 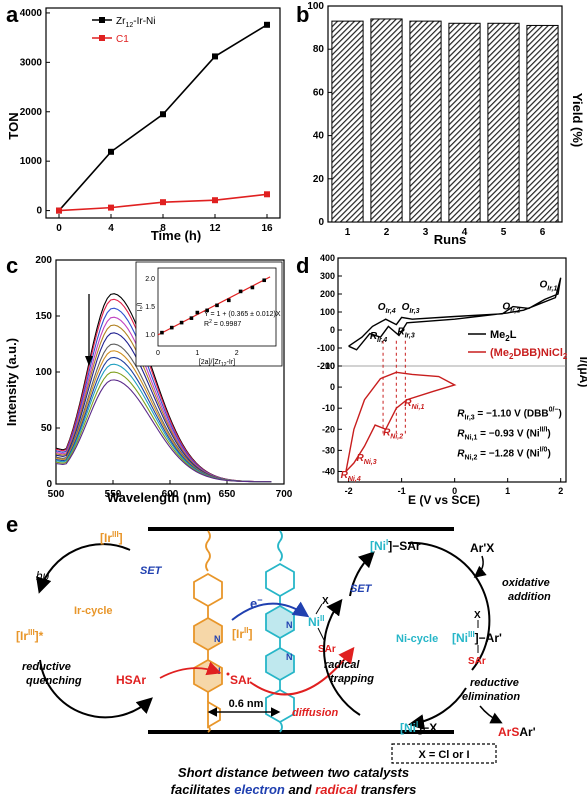 What do you see at coordinates (135, 22) in the screenshot?
I see `legend-label-zr: Zr12-Ir-Ni` at bounding box center [135, 22].